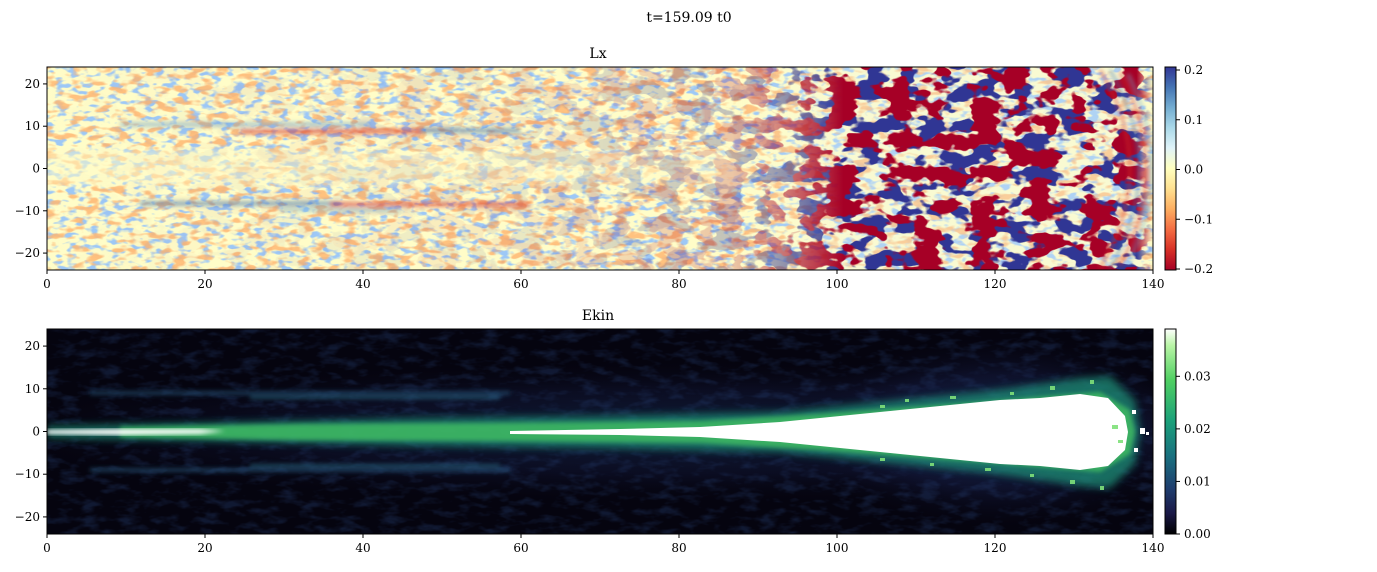 This screenshot has width=1377, height=572. Describe the element at coordinates (204, 284) in the screenshot. I see `lx-xtick-label: 20` at that location.